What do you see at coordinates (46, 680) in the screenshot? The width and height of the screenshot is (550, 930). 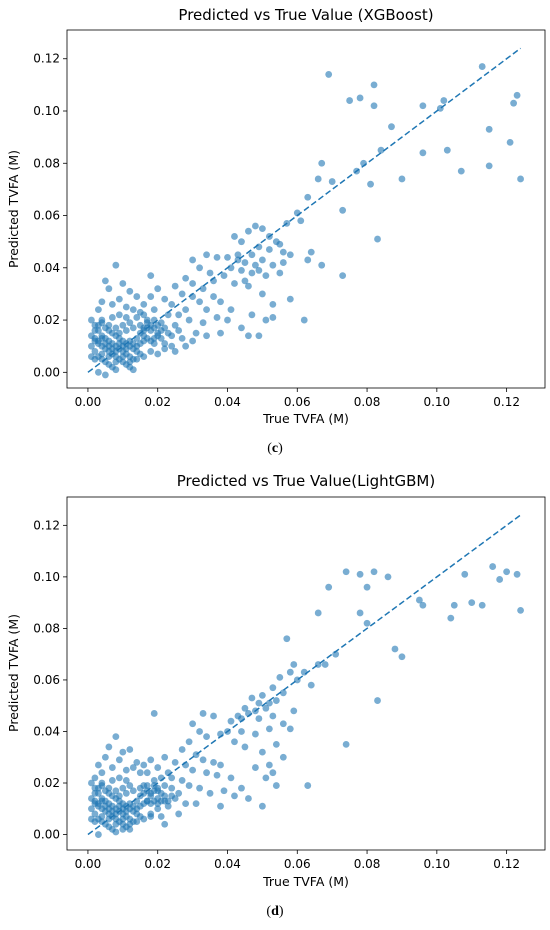 I see `y-tick-label: 0.06` at bounding box center [46, 680].